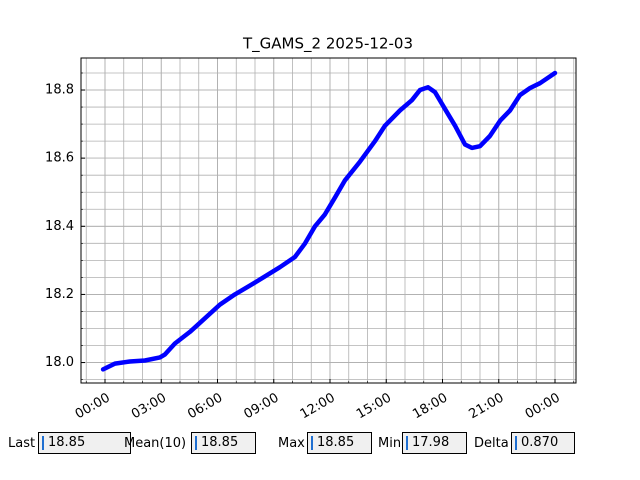 This screenshot has height=480, width=640. What do you see at coordinates (262, 407) in the screenshot?
I see `x-tick-label: 09:00` at bounding box center [262, 407].